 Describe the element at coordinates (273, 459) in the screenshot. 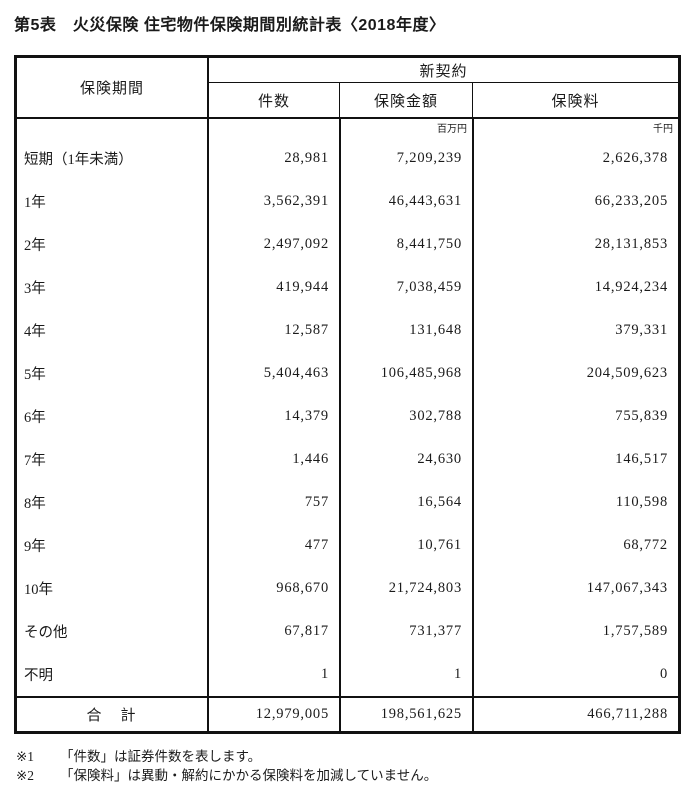

I see `cases-value: 1,446` at that location.